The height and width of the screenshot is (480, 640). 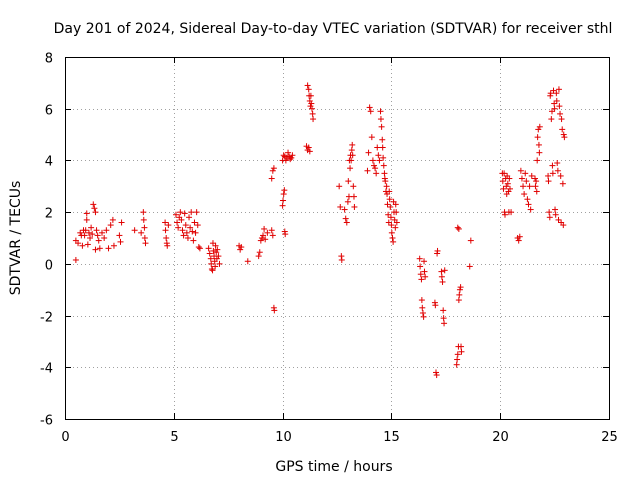 What do you see at coordinates (49, 214) in the screenshot?
I see `y-tick-label: 2` at bounding box center [49, 214].